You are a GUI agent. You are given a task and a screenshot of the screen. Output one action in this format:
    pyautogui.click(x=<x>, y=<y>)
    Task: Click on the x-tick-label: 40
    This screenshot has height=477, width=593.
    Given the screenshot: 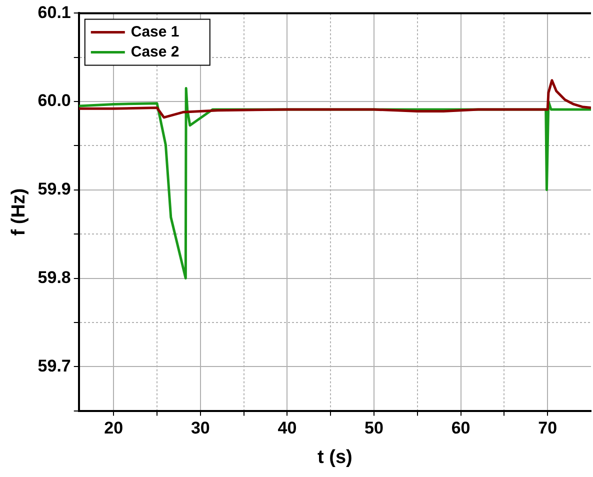 What is the action you would take?
    pyautogui.click(x=287, y=428)
    